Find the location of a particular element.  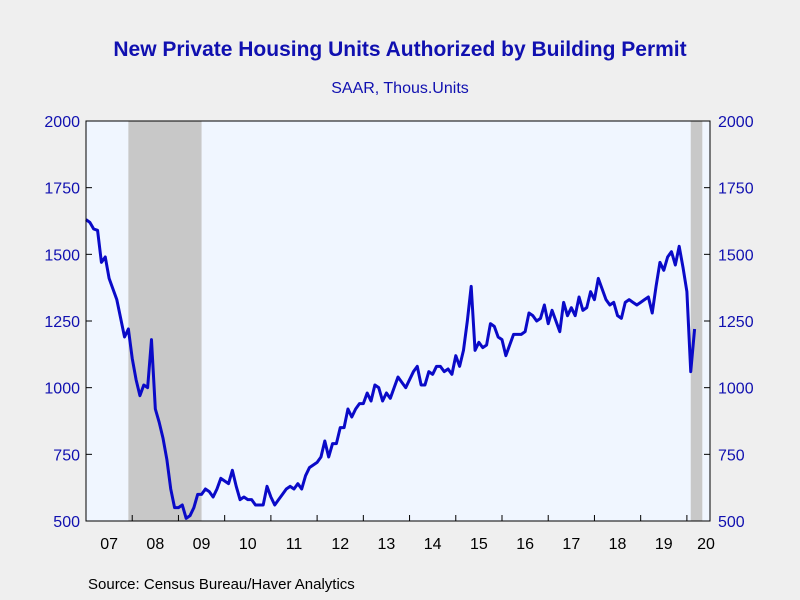

y-tick-label-right: 750 is located at coordinates (731, 455).